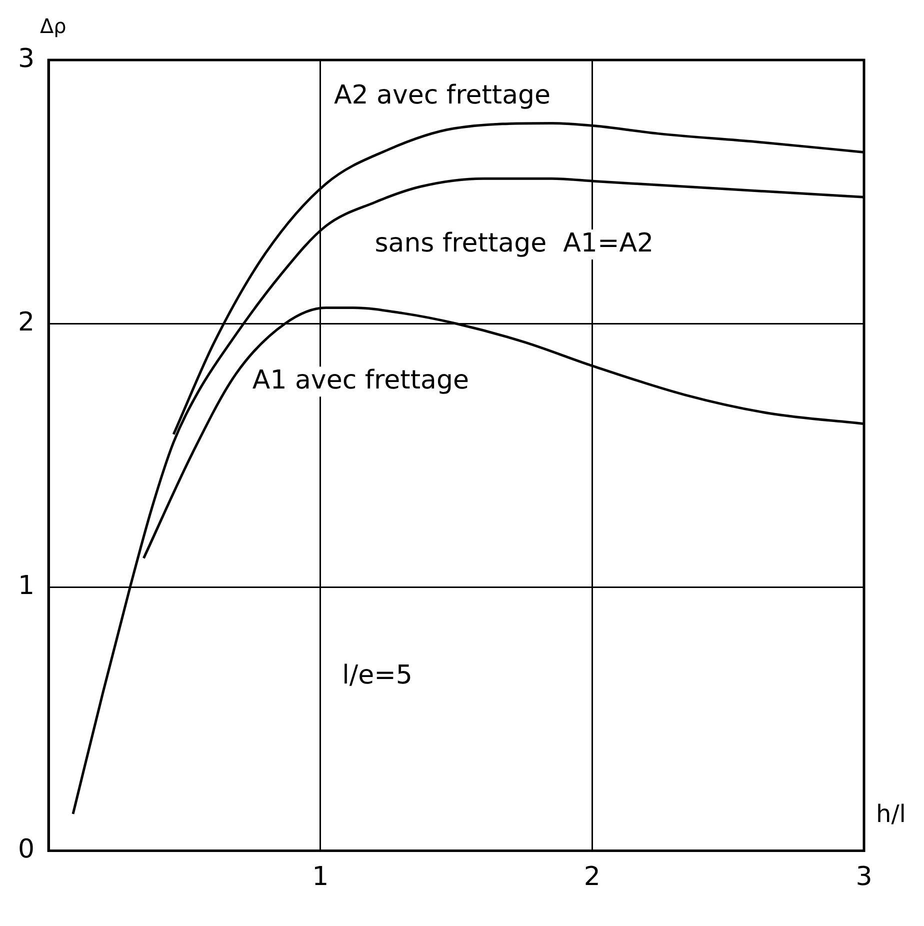 The height and width of the screenshot is (926, 924). Describe the element at coordinates (592, 877) in the screenshot. I see `x-tick-label: 2` at that location.